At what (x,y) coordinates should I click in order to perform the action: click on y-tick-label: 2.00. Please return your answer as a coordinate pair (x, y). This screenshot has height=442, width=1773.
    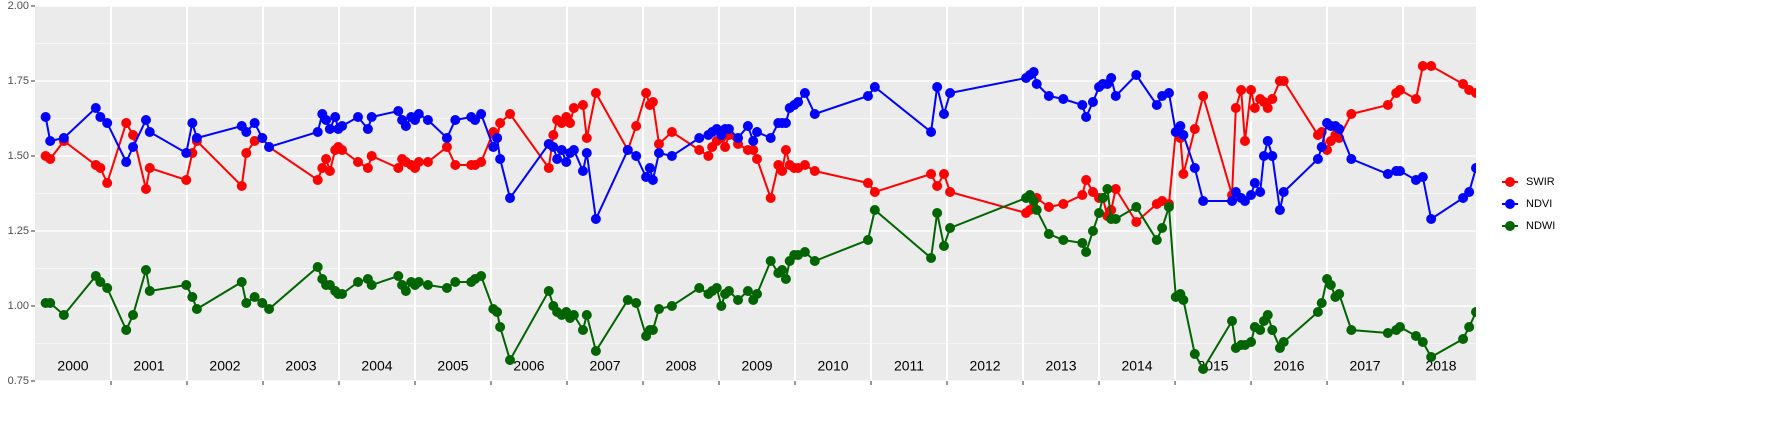
    Looking at the image, I should click on (18, 6).